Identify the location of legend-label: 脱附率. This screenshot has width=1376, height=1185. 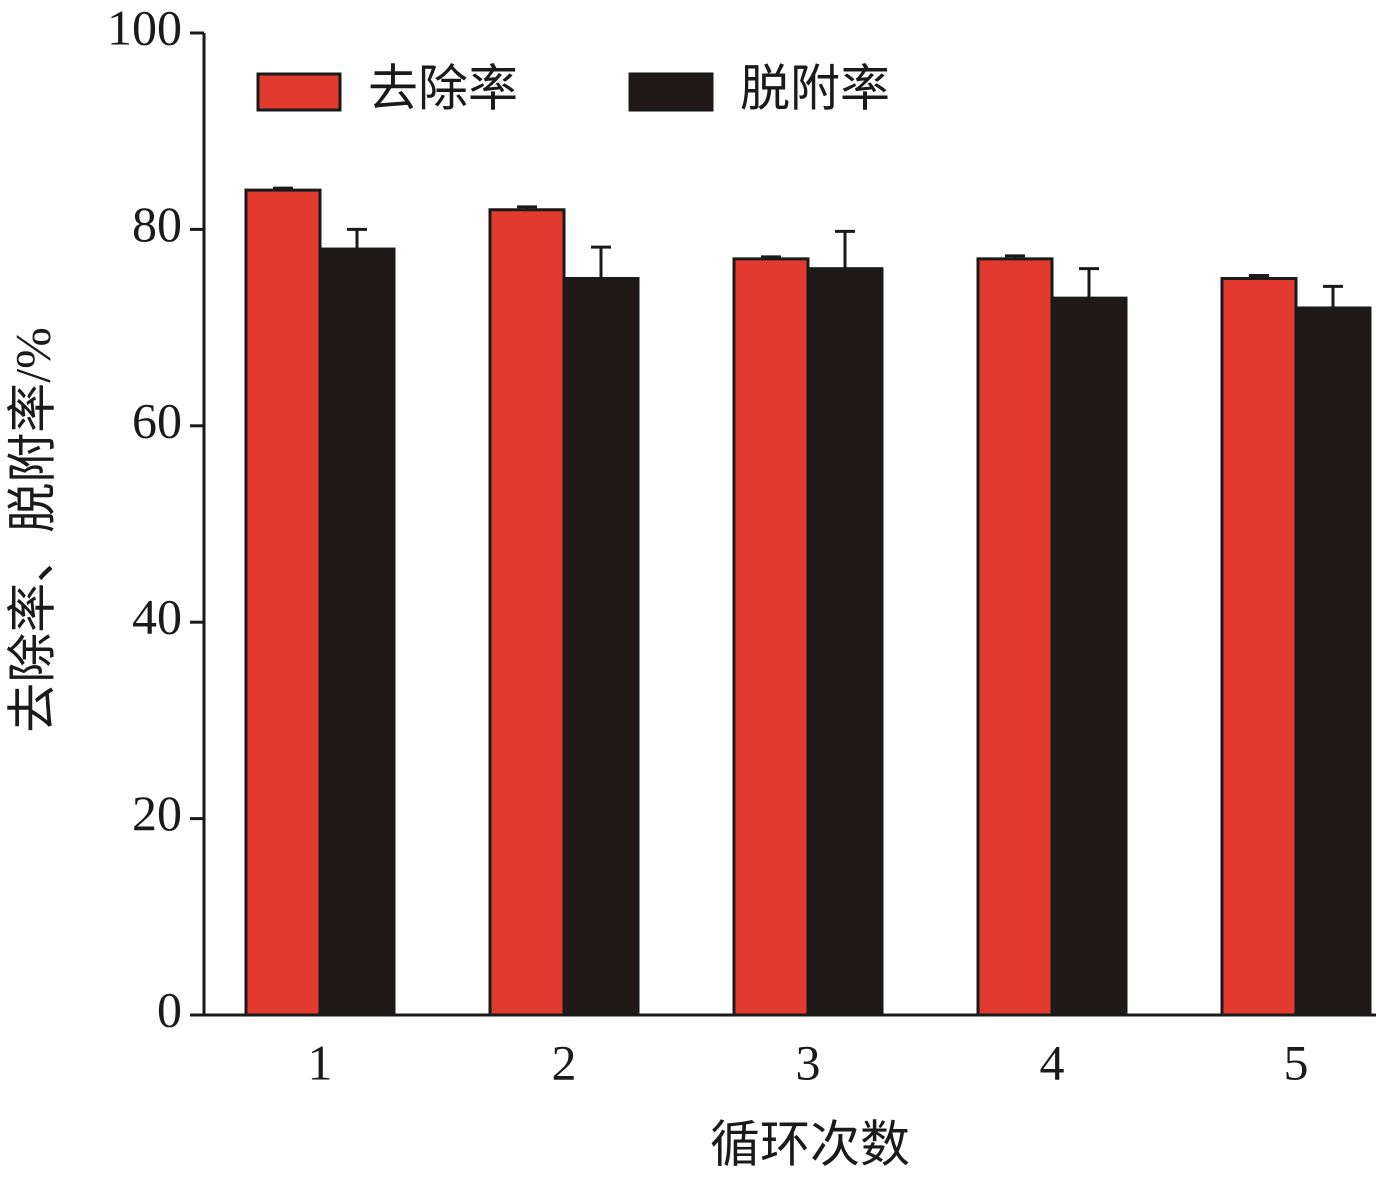
(815, 88).